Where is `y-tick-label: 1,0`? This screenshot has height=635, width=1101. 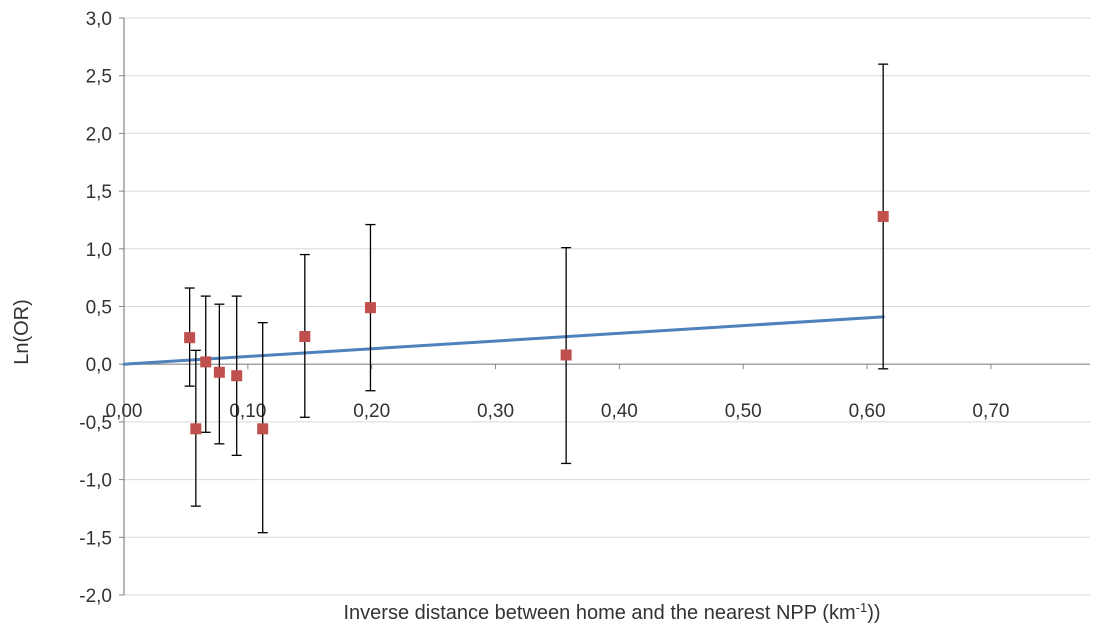
y-tick-label: 1,0 is located at coordinates (99, 250).